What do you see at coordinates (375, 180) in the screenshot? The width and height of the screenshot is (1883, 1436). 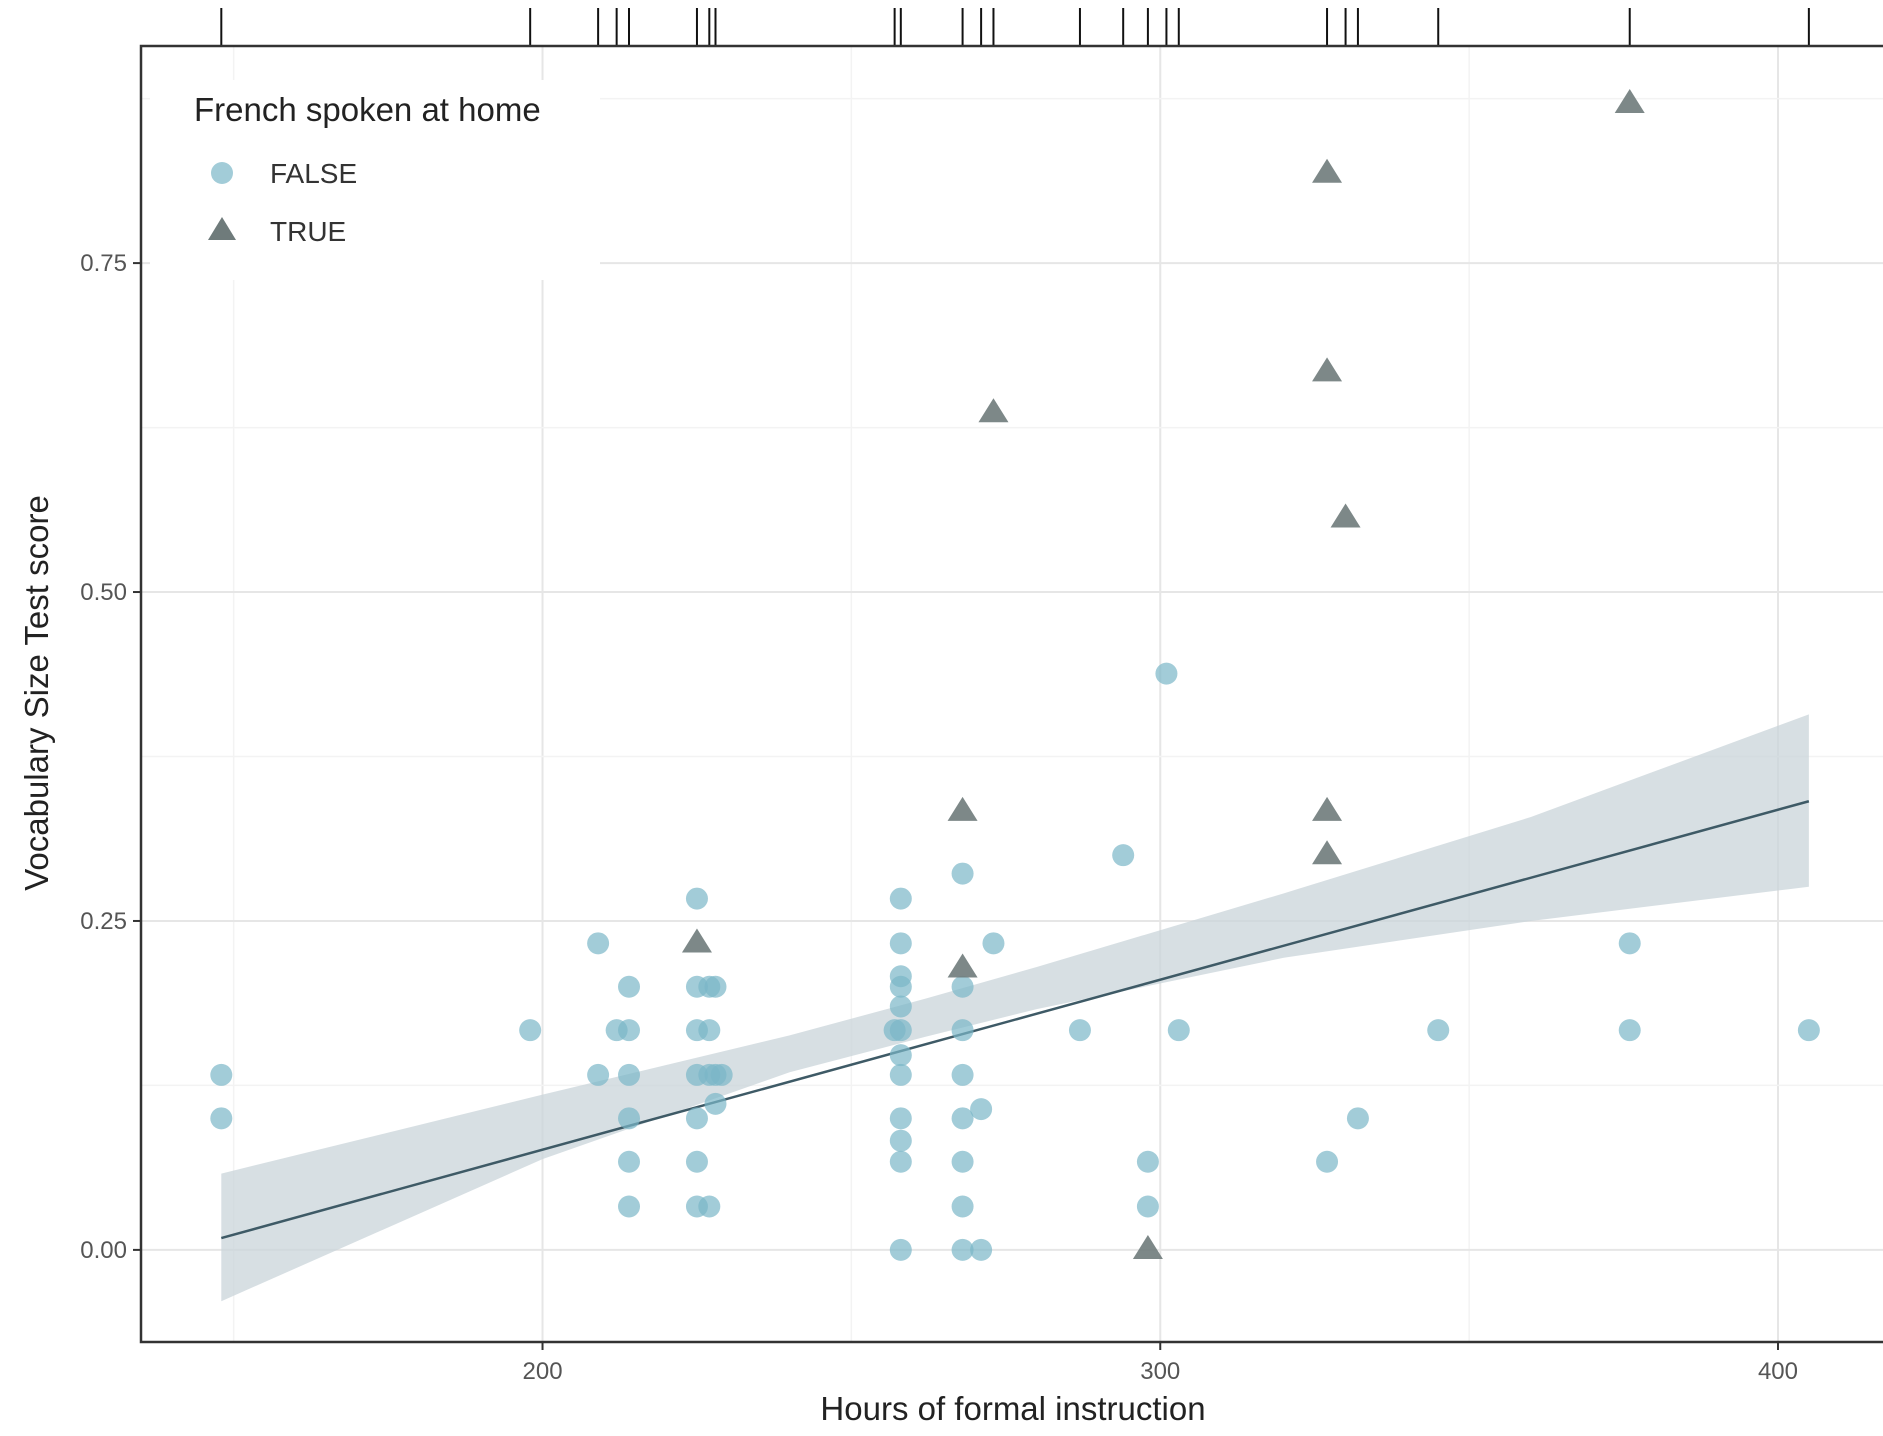 I see `legend: French spoken at home FALSE TRUE` at bounding box center [375, 180].